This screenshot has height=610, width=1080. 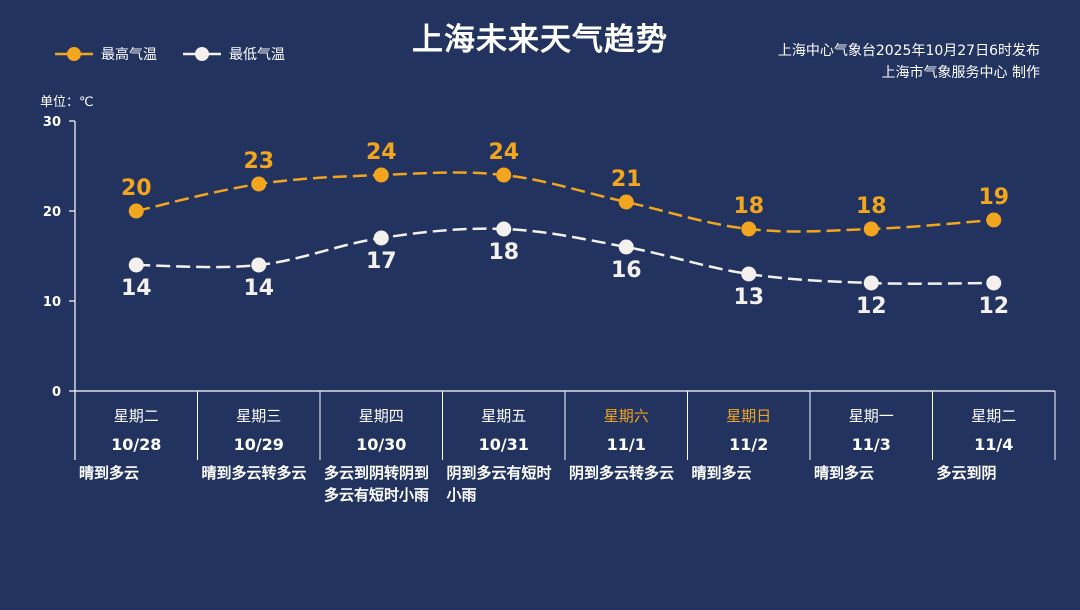 What do you see at coordinates (56, 392) in the screenshot?
I see `y-tick-label: 0` at bounding box center [56, 392].